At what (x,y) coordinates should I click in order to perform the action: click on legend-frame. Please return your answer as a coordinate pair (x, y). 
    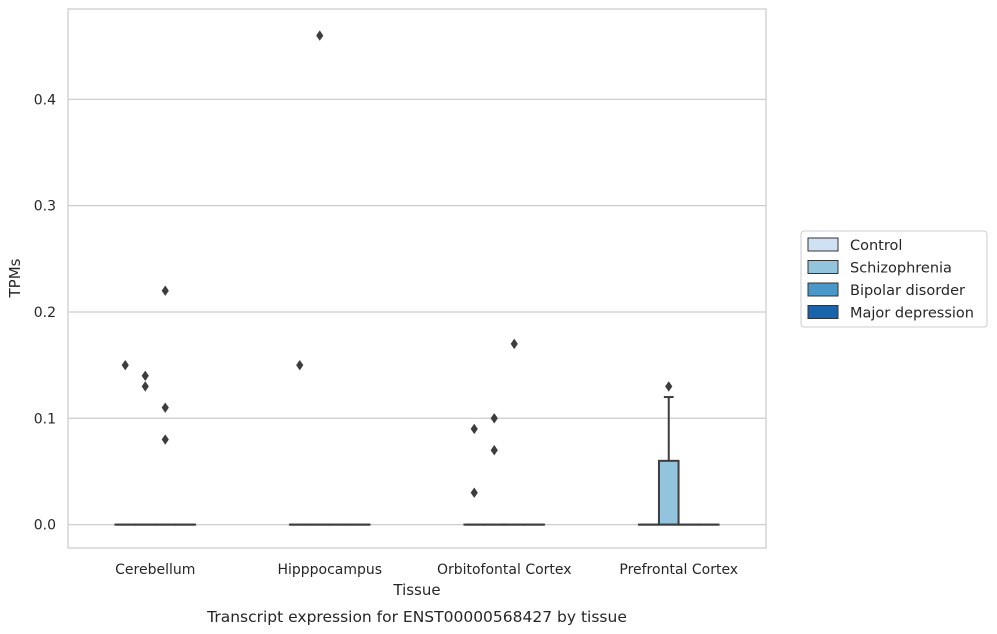
    Looking at the image, I should click on (894, 279).